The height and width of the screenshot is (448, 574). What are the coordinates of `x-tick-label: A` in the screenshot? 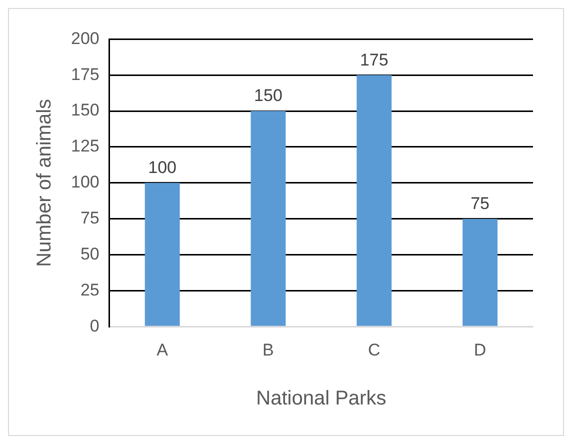 It's located at (162, 350).